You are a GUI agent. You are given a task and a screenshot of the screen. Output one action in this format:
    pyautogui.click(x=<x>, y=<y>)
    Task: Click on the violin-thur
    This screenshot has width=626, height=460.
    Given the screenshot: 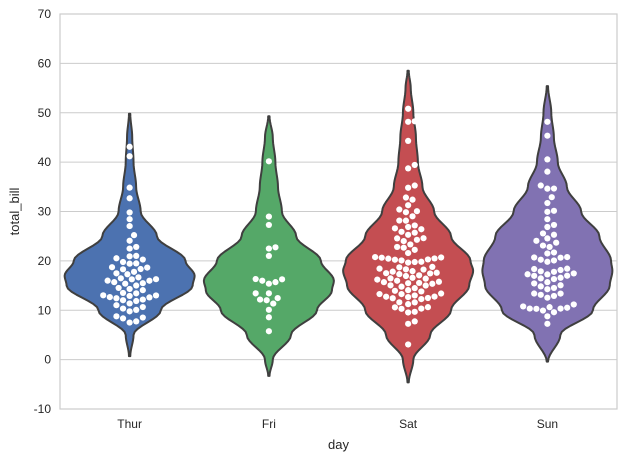 What is the action you would take?
    pyautogui.click(x=129, y=235)
    